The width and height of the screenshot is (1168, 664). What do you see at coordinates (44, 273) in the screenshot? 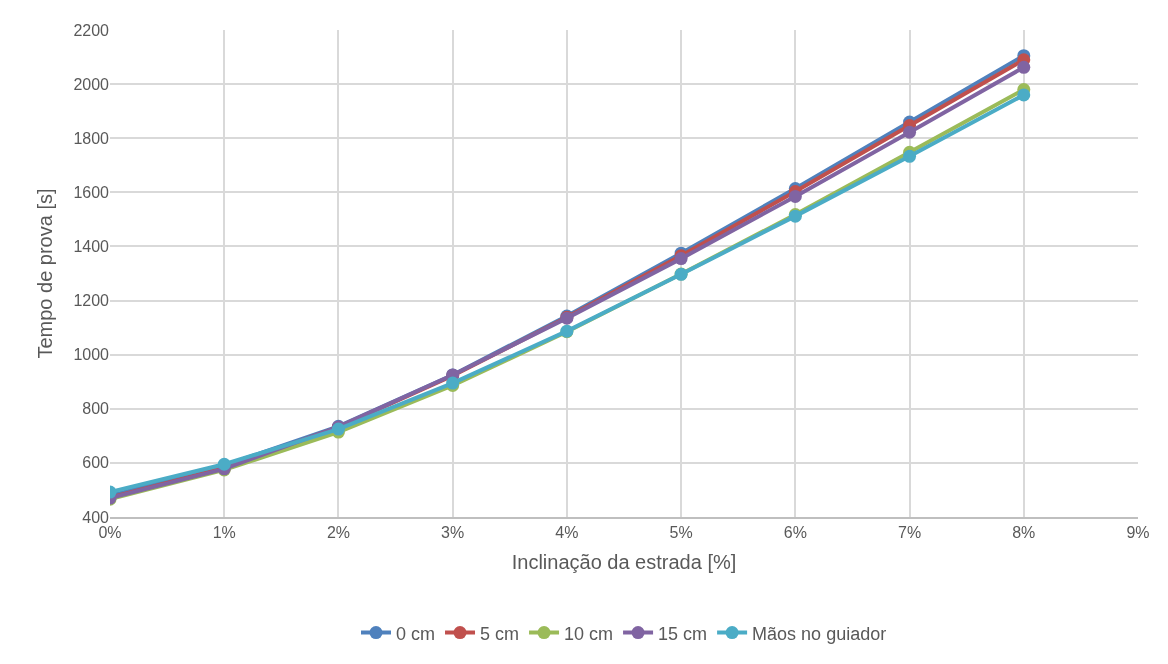
I see `y-axis-title: Tempo de prova [s]` at bounding box center [44, 273].